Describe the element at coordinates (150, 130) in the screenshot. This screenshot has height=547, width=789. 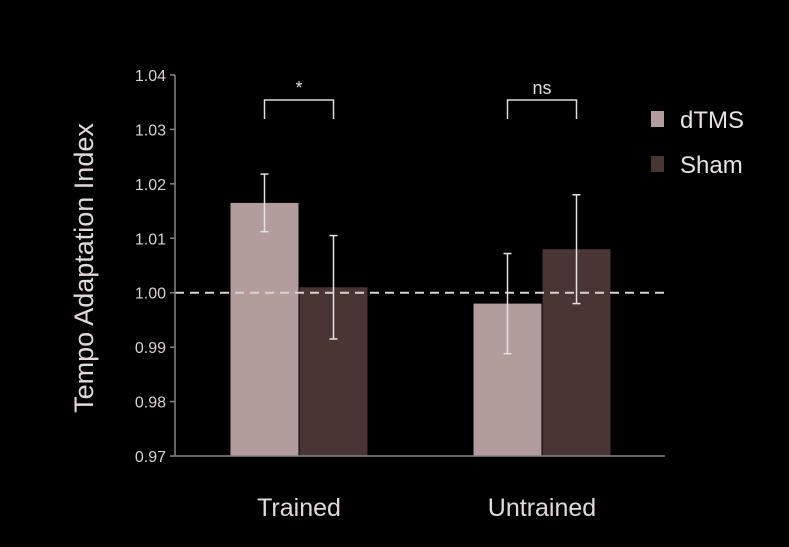
I see `y-tick-label: 1.03` at that location.